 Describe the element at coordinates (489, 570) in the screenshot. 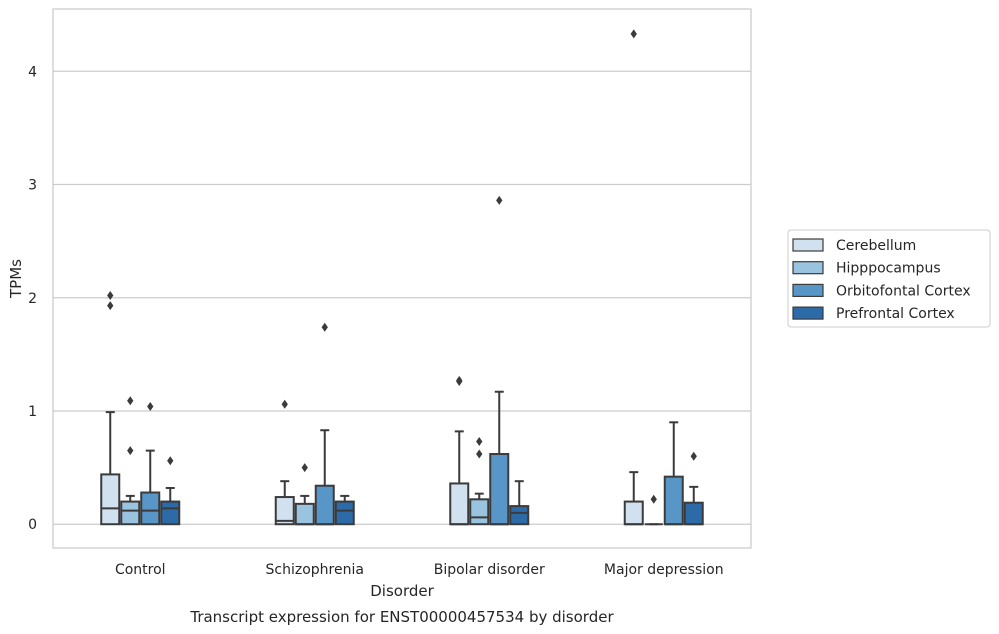

I see `x-tick-label: Bipolar disorder` at that location.